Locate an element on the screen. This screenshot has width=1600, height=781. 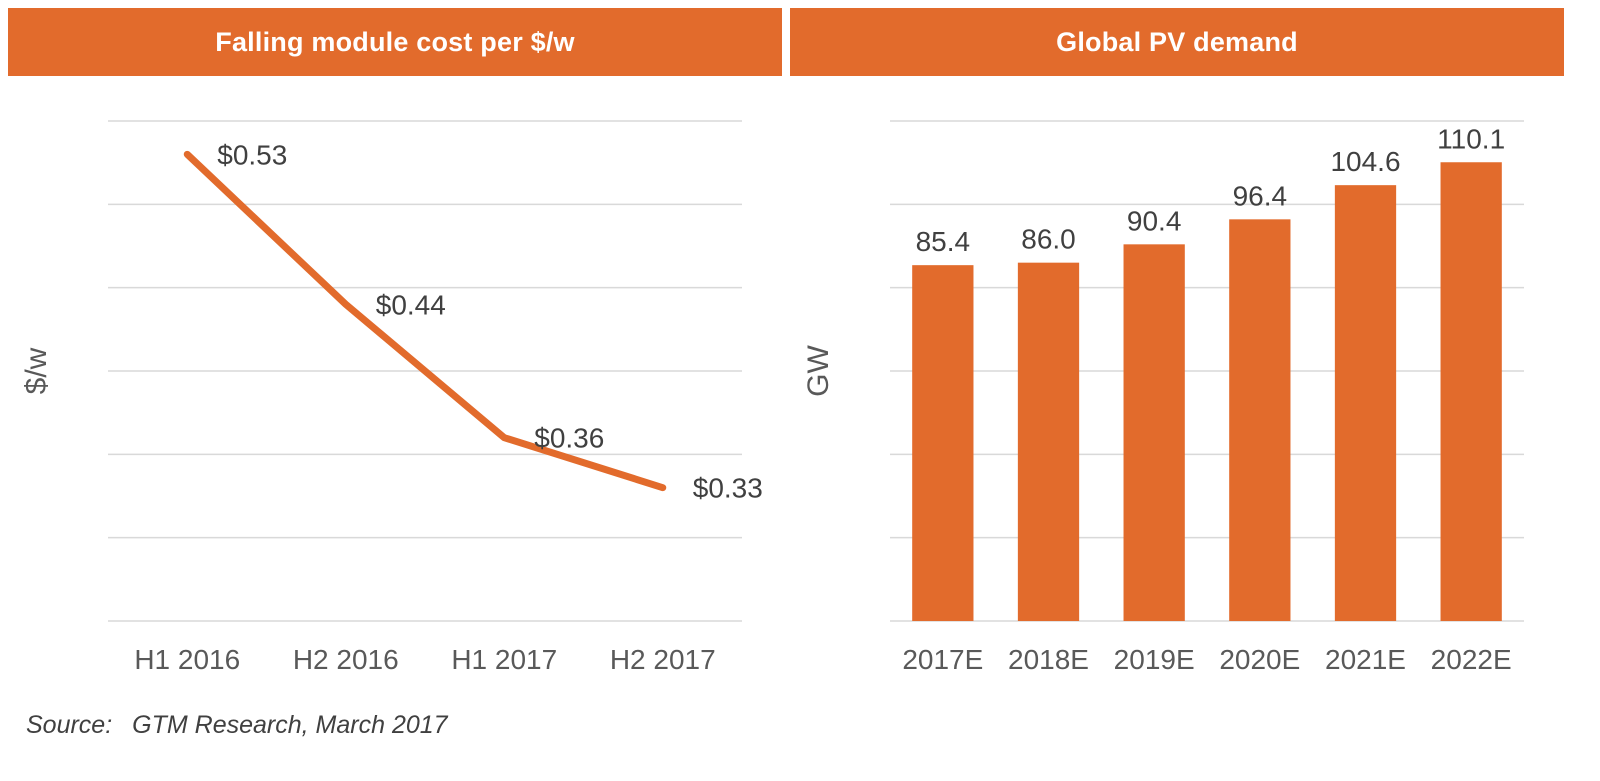
bar-2017E is located at coordinates (943, 443).